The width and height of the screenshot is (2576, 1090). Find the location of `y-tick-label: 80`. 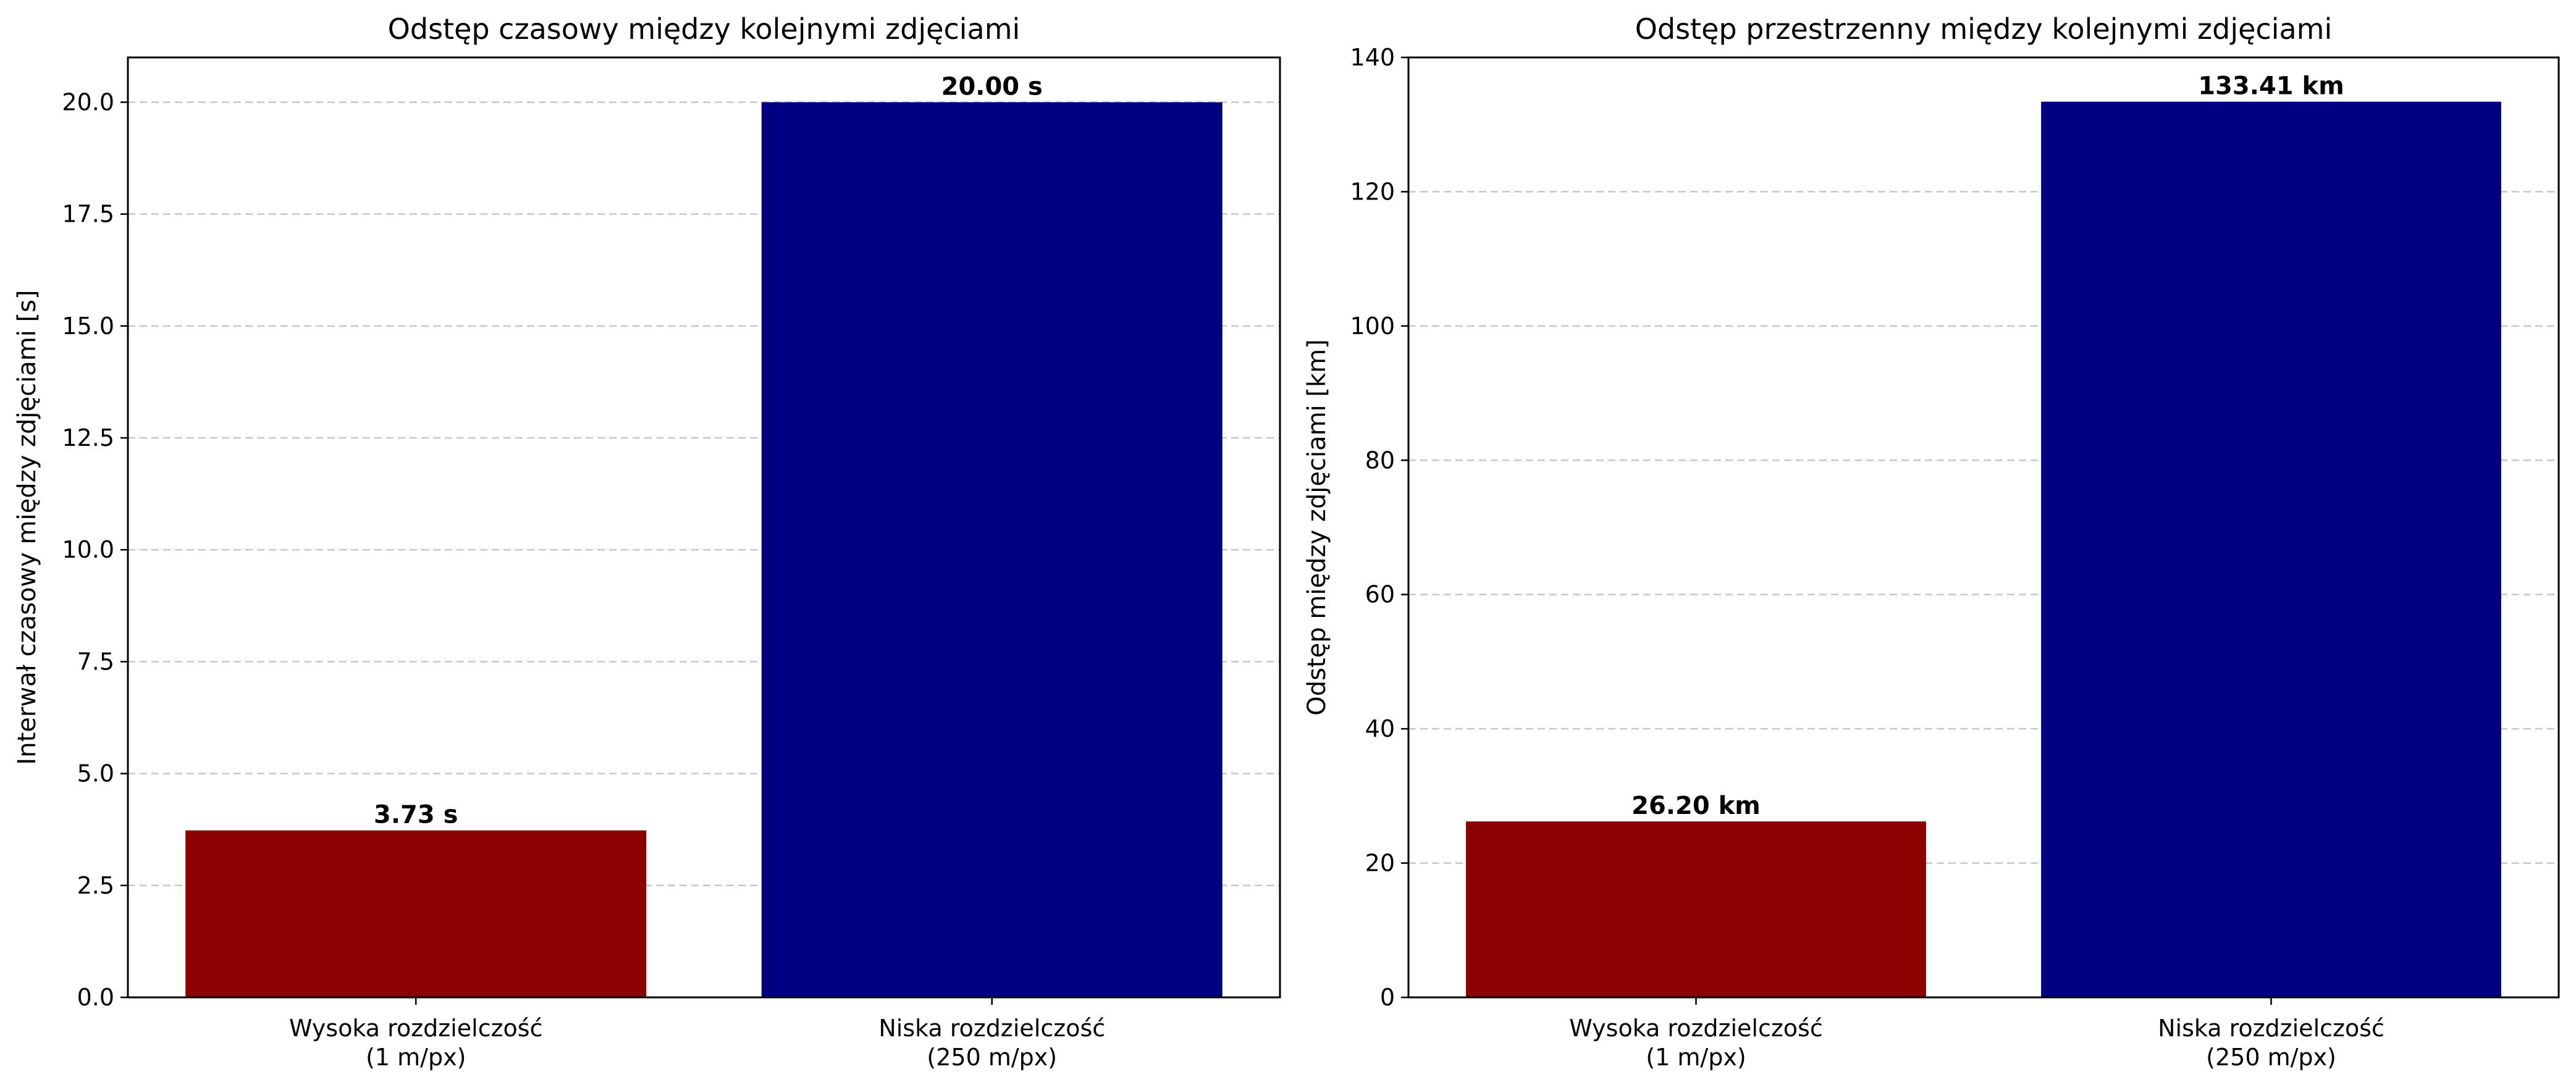

y-tick-label: 80 is located at coordinates (1380, 460).